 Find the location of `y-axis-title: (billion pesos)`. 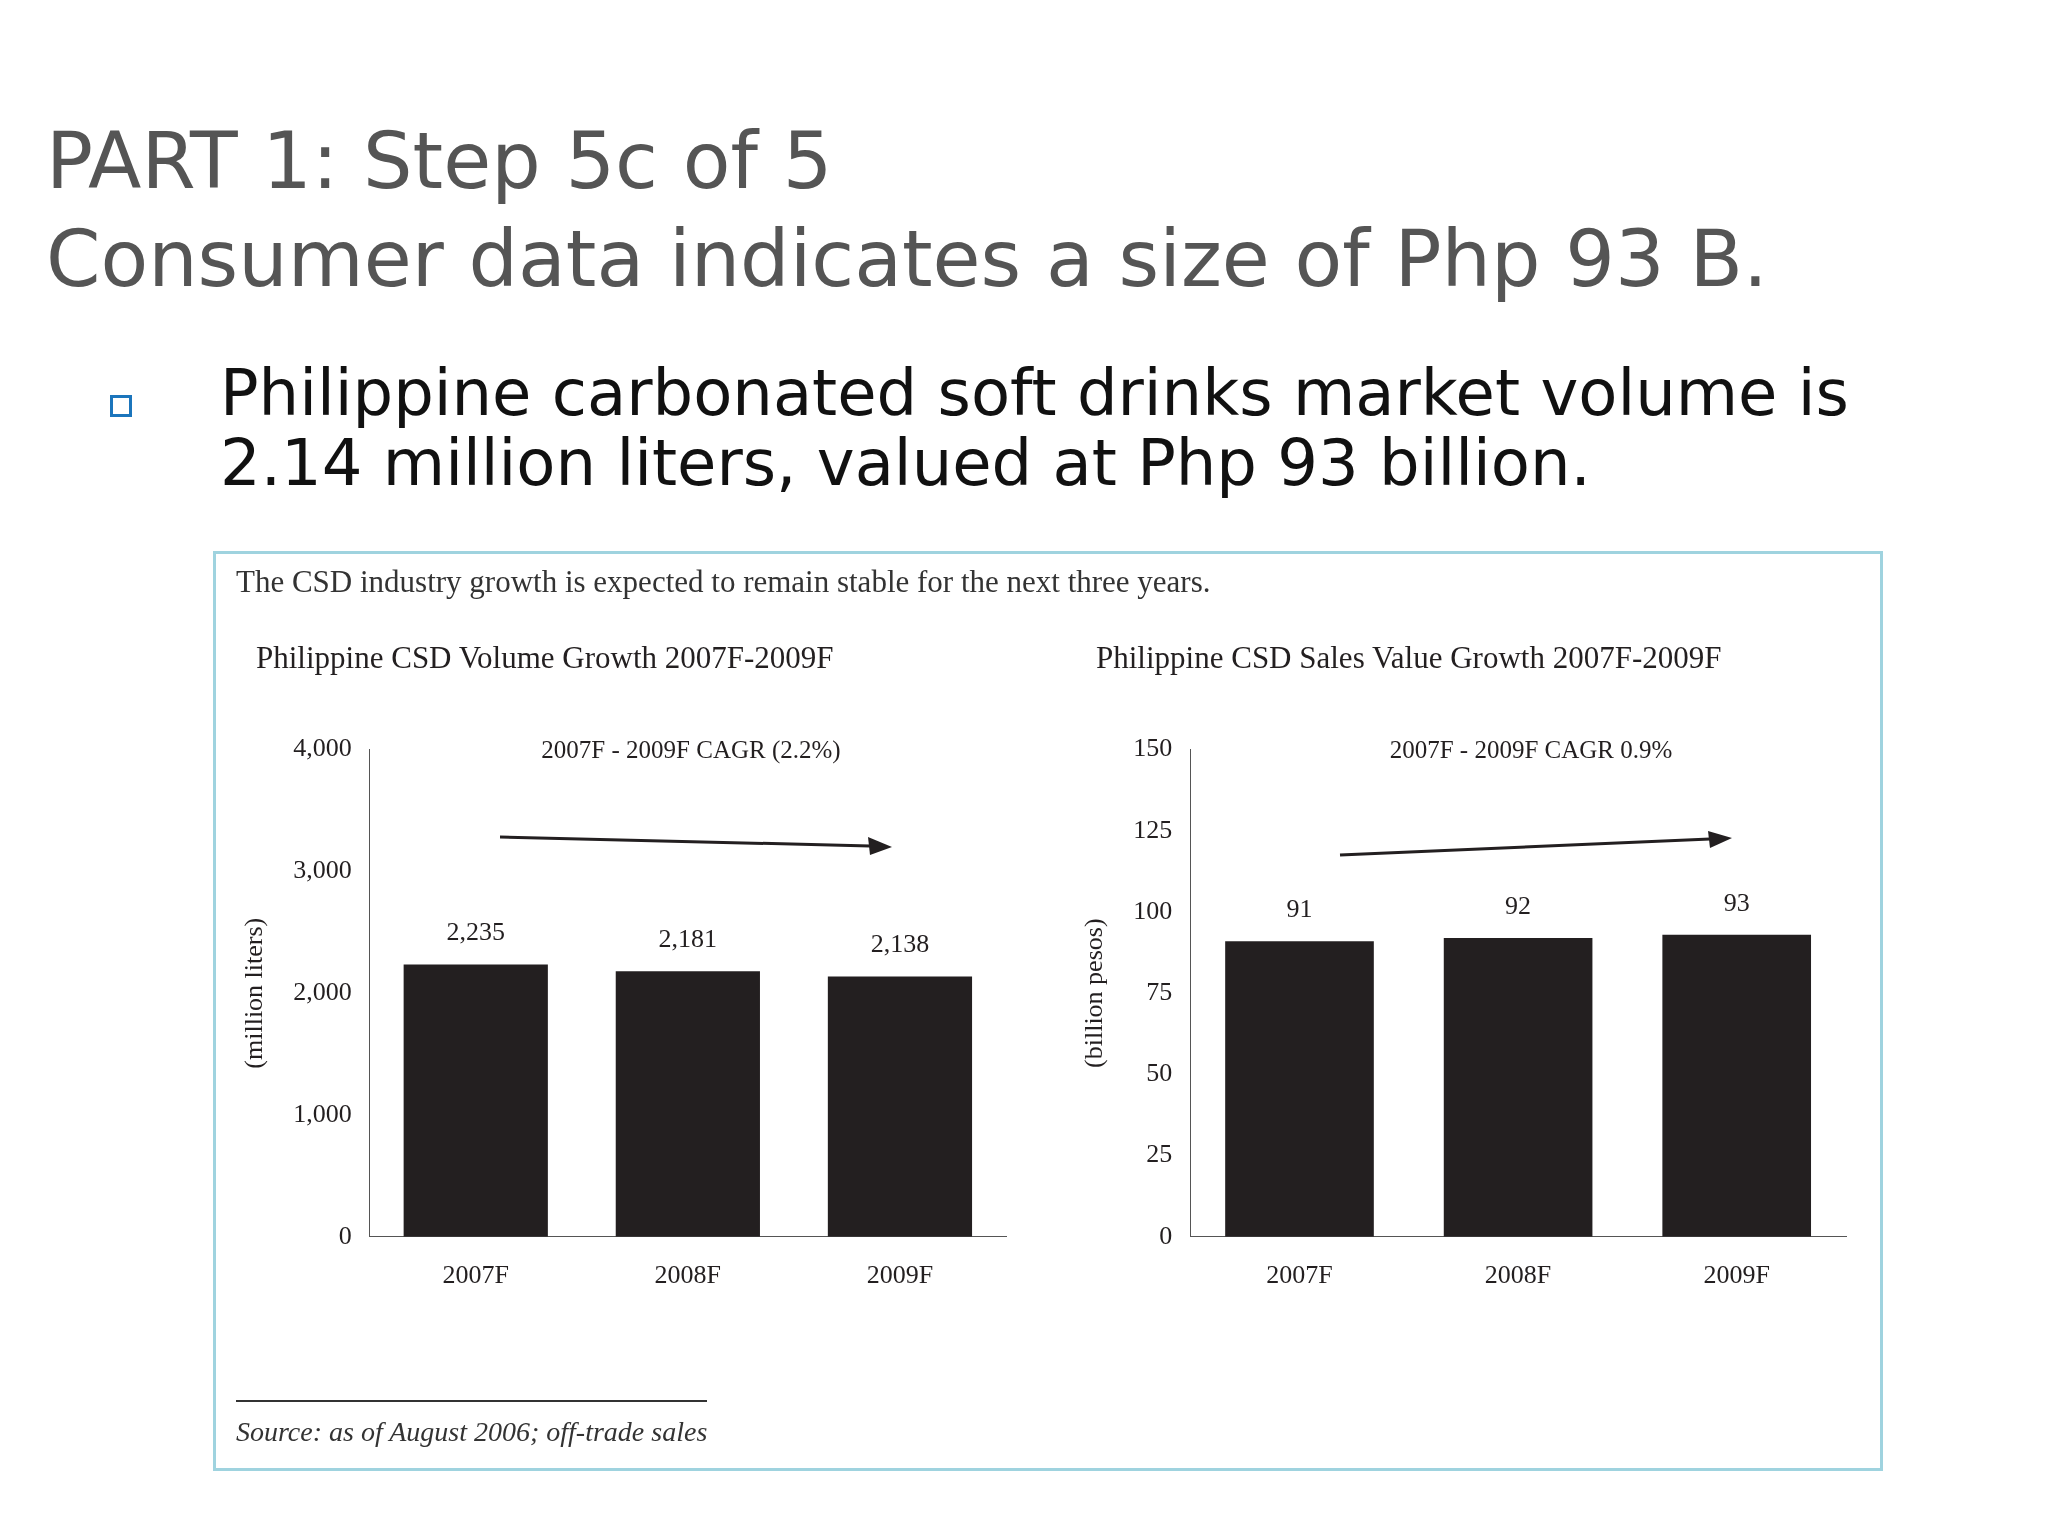

y-axis-title: (billion pesos) is located at coordinates (1094, 993).